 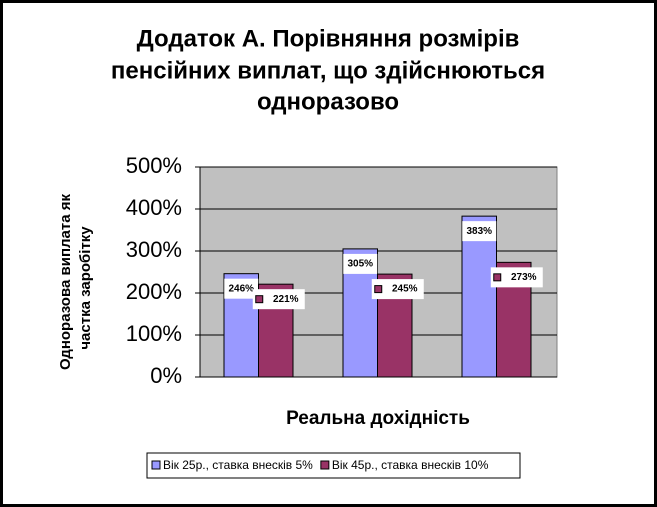 What do you see at coordinates (154, 249) in the screenshot?
I see `y-tick-label: 300%` at bounding box center [154, 249].